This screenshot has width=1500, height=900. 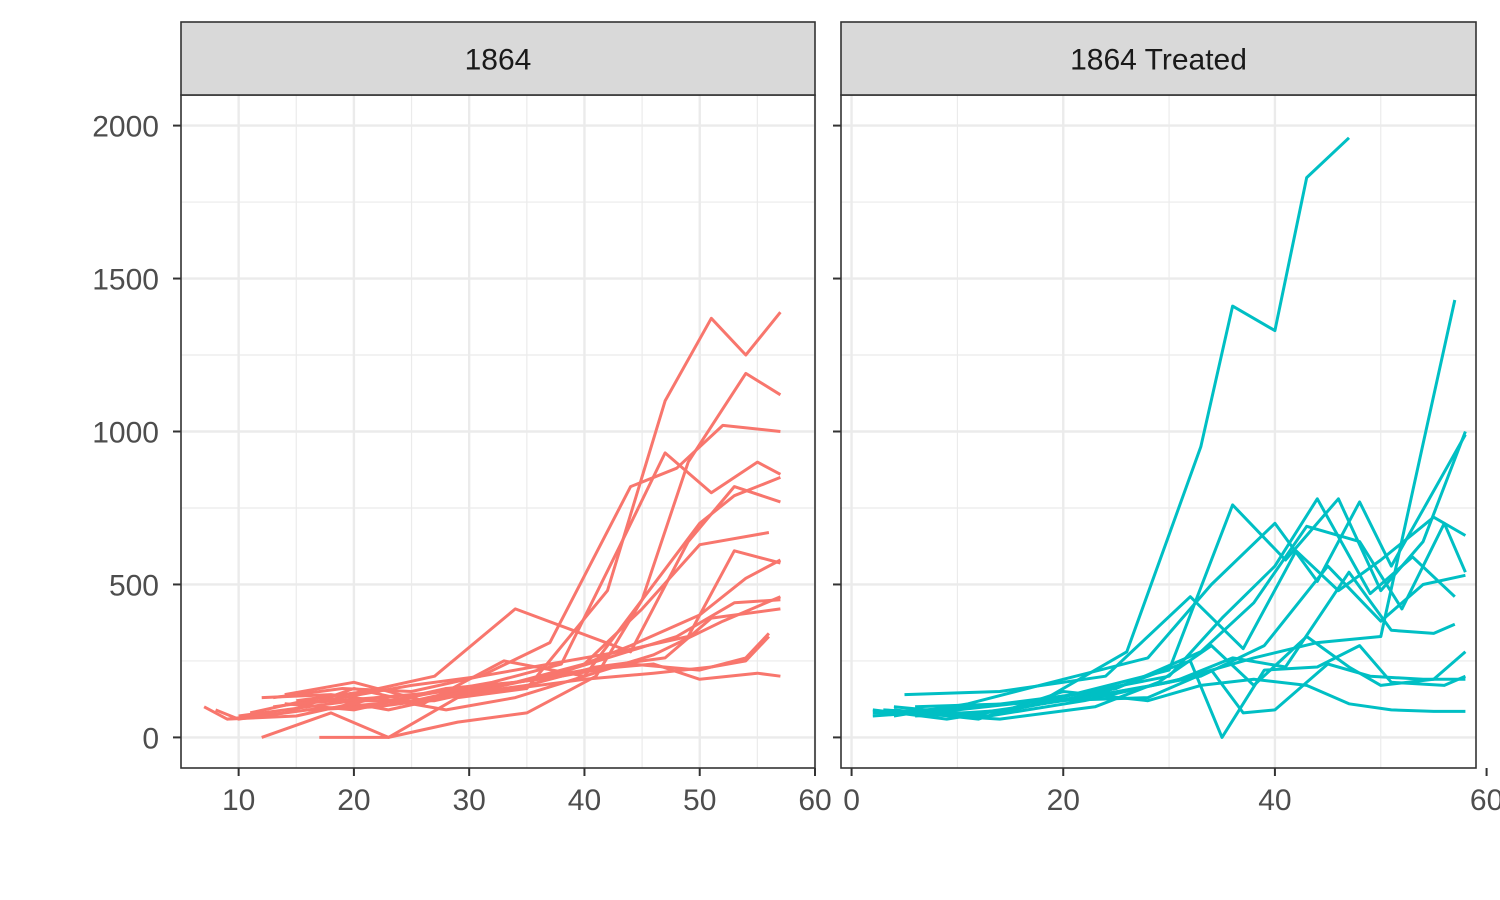 I want to click on x-tick-label: 50, so click(x=699, y=800).